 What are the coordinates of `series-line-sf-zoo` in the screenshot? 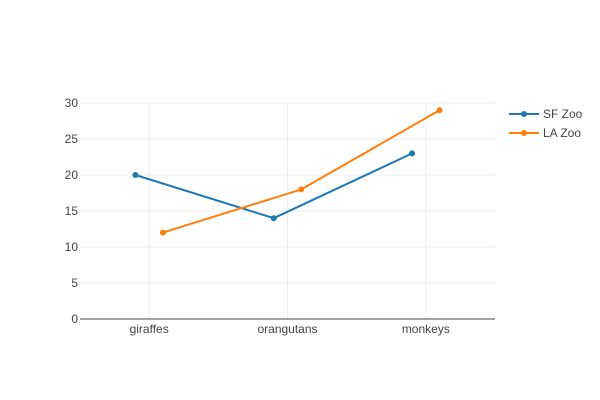 It's located at (274, 186).